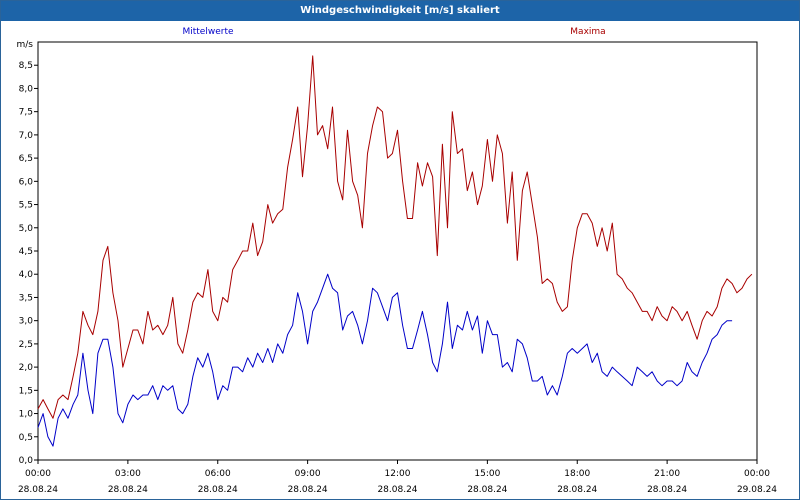 The image size is (800, 500). I want to click on y-tick-label: 7,0, so click(26, 136).